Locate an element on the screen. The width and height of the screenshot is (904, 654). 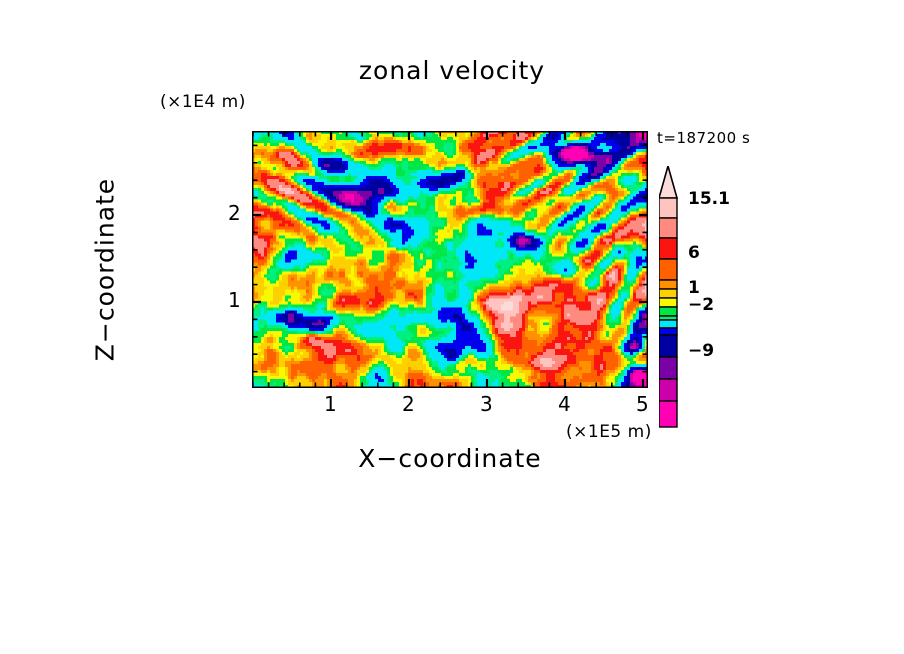
x-tick-label: 3 is located at coordinates (486, 404).